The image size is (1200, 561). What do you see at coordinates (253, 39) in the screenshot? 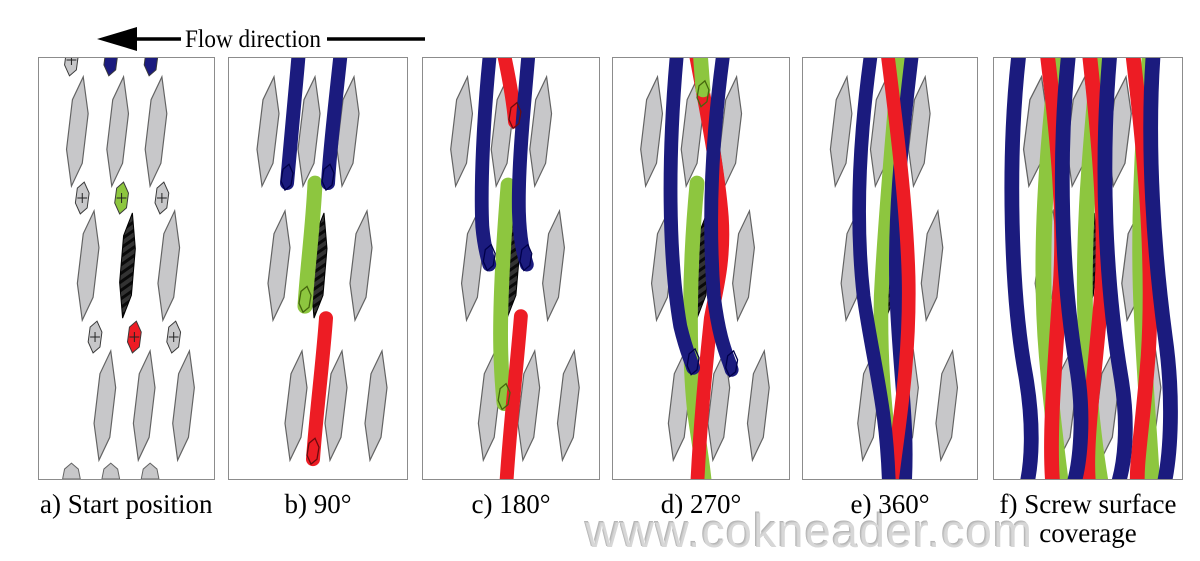
I see `flow-direction-label: Flow direction` at bounding box center [253, 39].